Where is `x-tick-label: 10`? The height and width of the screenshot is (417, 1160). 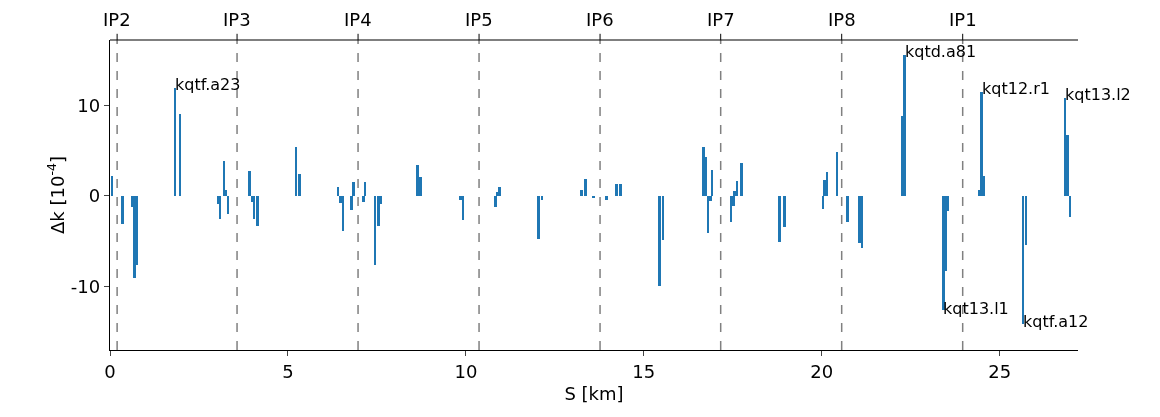
x-tick-label: 10 is located at coordinates (466, 371).